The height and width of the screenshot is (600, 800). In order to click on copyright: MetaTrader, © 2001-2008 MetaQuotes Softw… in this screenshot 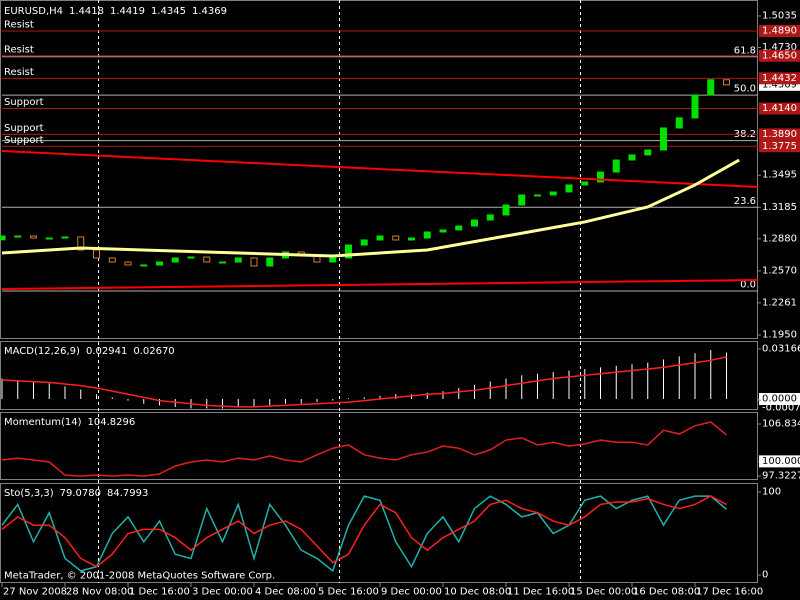, I will do `click(139, 576)`.